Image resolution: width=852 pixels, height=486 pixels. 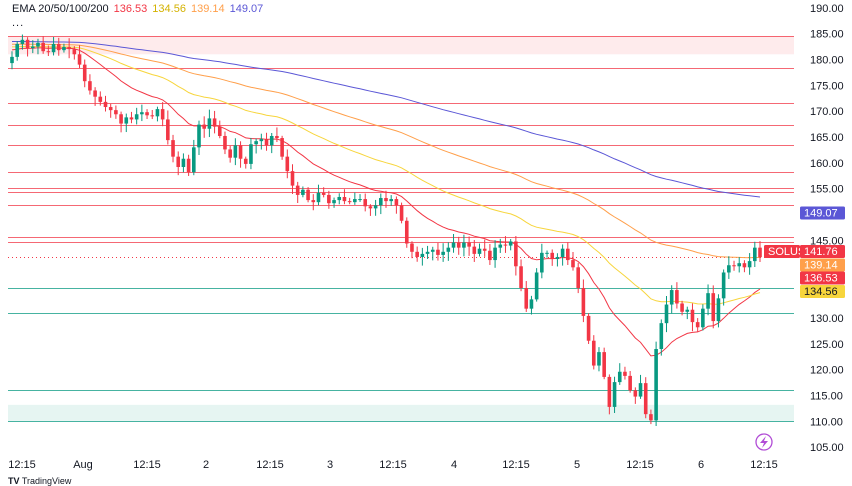 I want to click on tradingview-footer: TV TradingView, so click(x=39, y=481).